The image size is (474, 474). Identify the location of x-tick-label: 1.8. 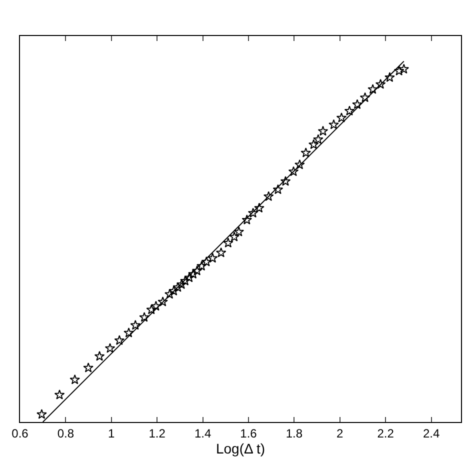
(294, 433).